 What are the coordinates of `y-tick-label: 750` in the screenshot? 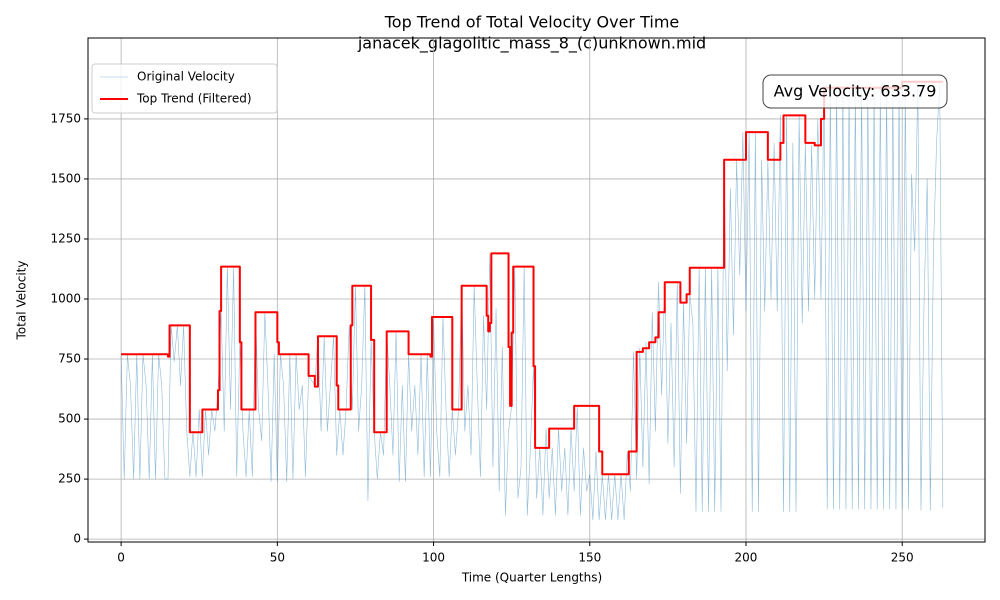 It's located at (69, 359).